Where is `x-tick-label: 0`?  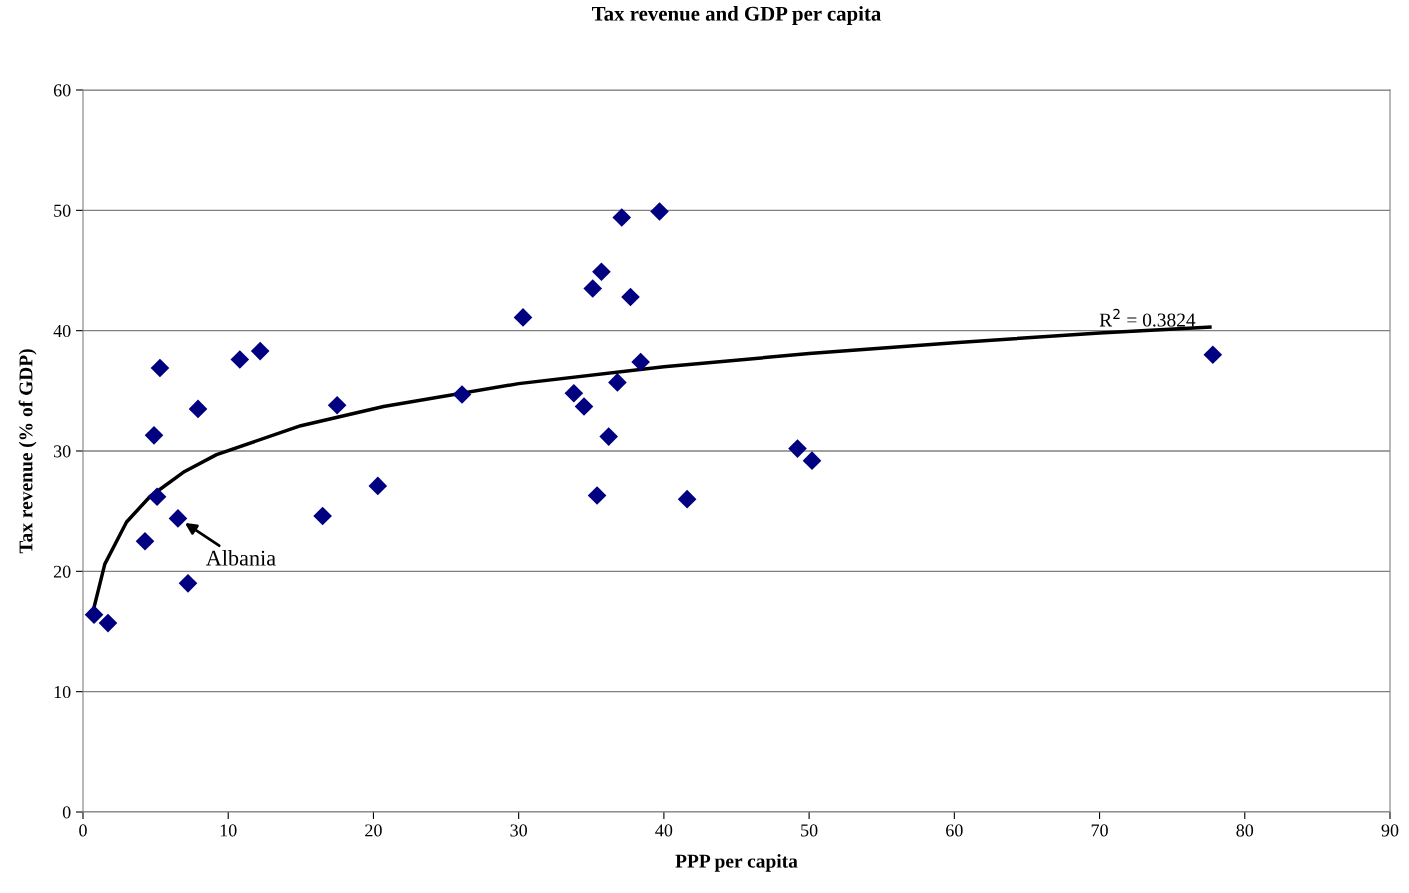
x-tick-label: 0 is located at coordinates (83, 830).